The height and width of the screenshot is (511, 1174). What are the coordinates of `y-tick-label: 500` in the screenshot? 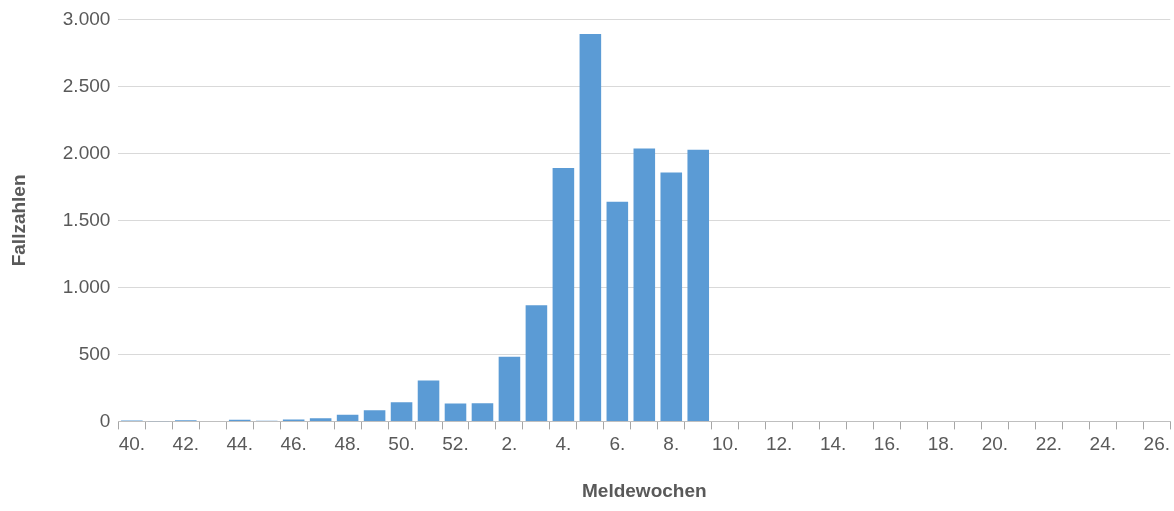 It's located at (94, 353).